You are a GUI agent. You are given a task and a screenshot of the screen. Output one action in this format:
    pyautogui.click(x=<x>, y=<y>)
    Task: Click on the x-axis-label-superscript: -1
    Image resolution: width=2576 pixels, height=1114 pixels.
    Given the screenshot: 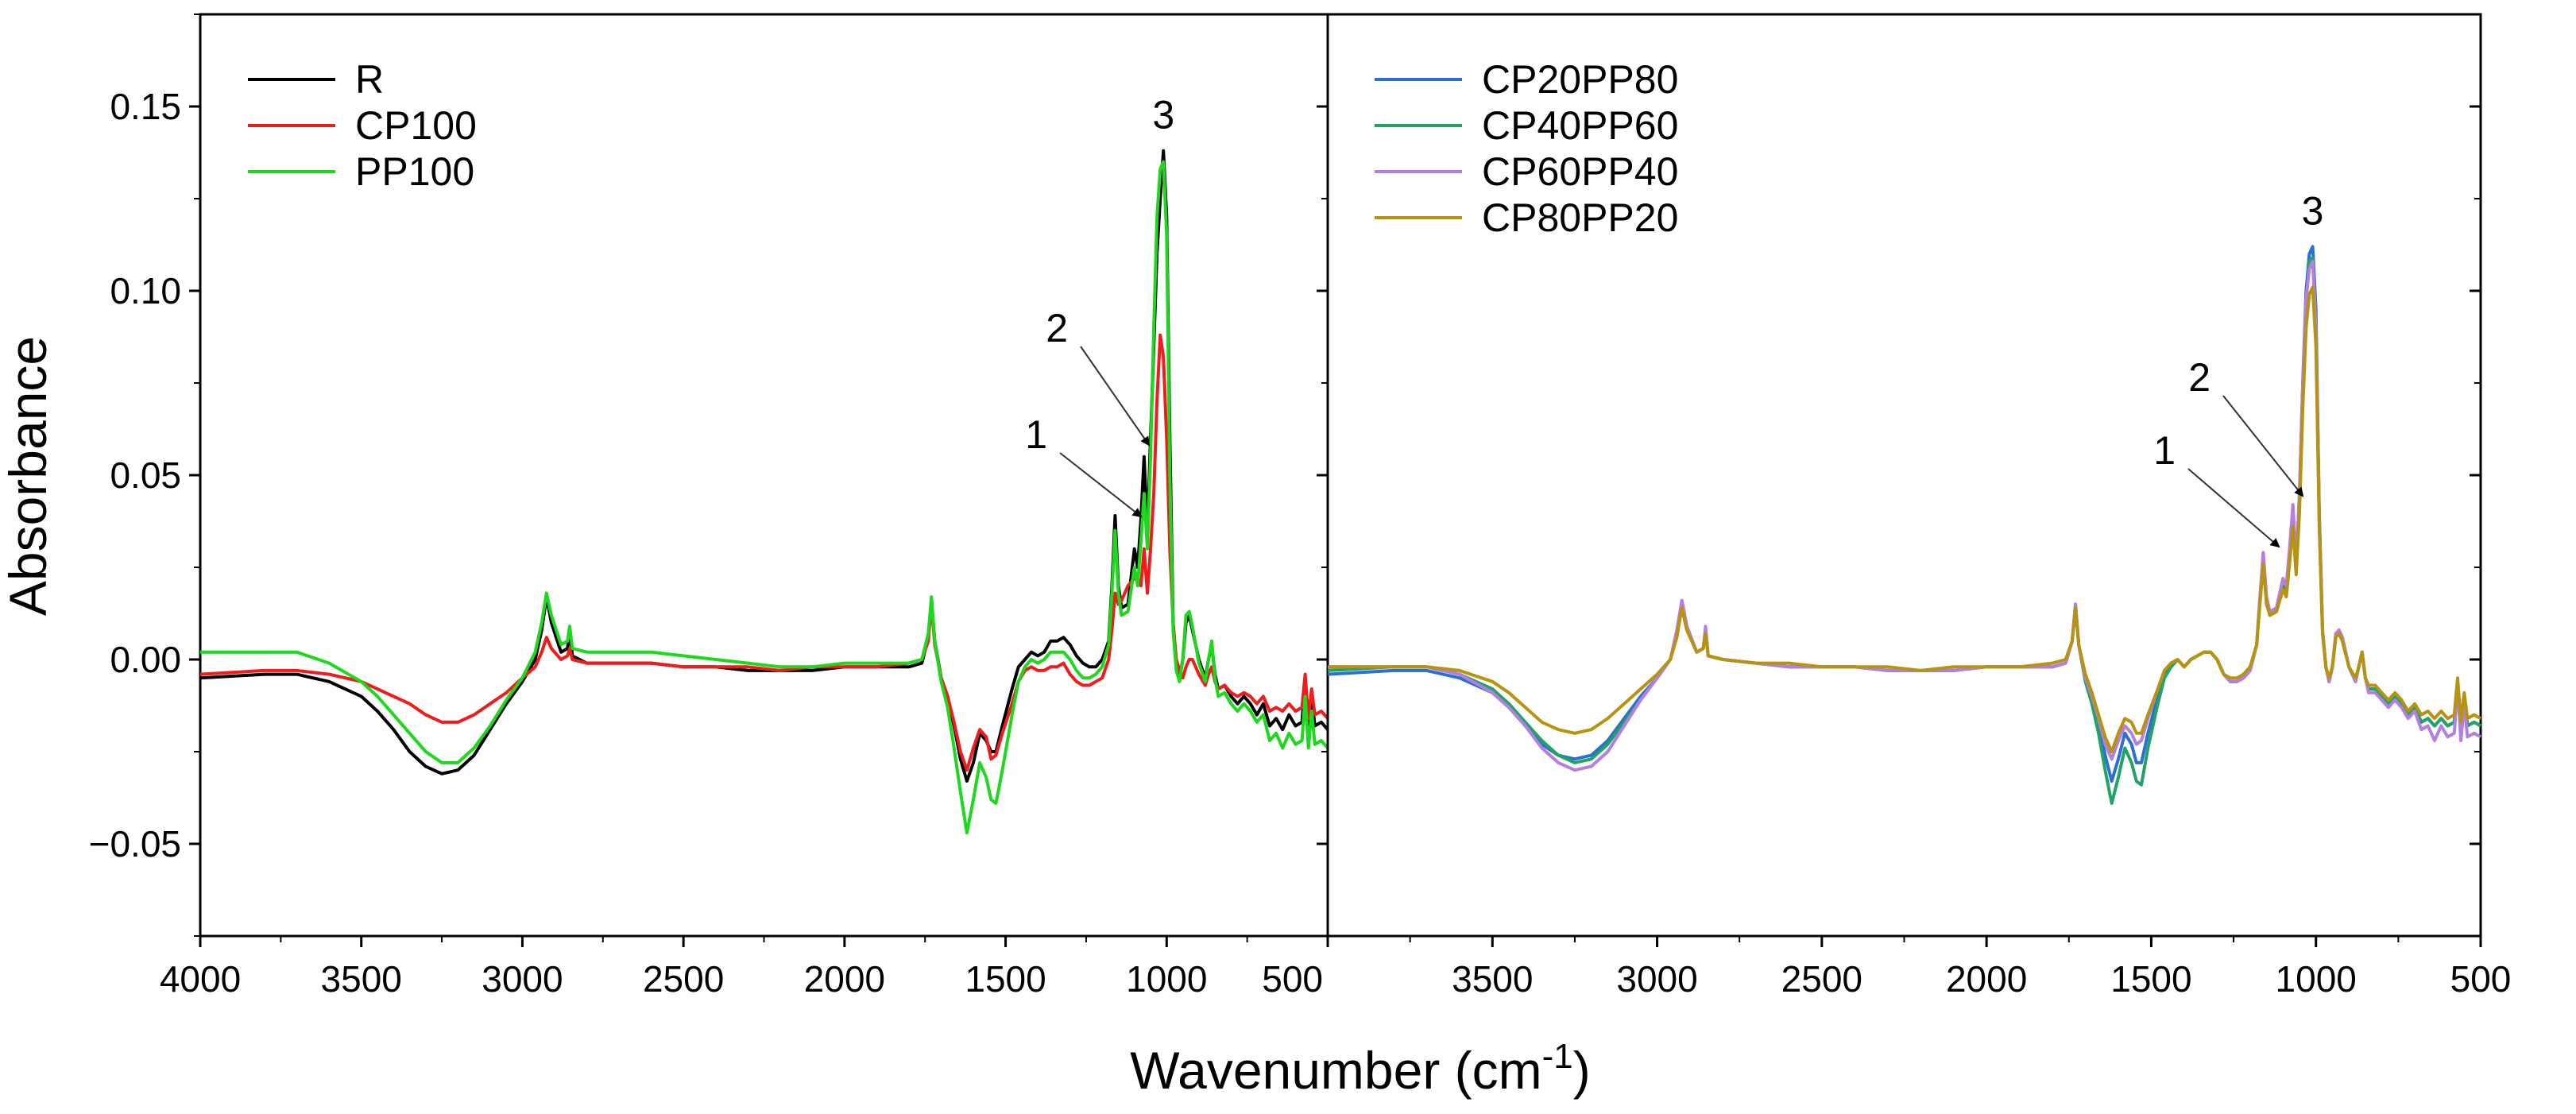 What is the action you would take?
    pyautogui.click(x=1557, y=1056)
    